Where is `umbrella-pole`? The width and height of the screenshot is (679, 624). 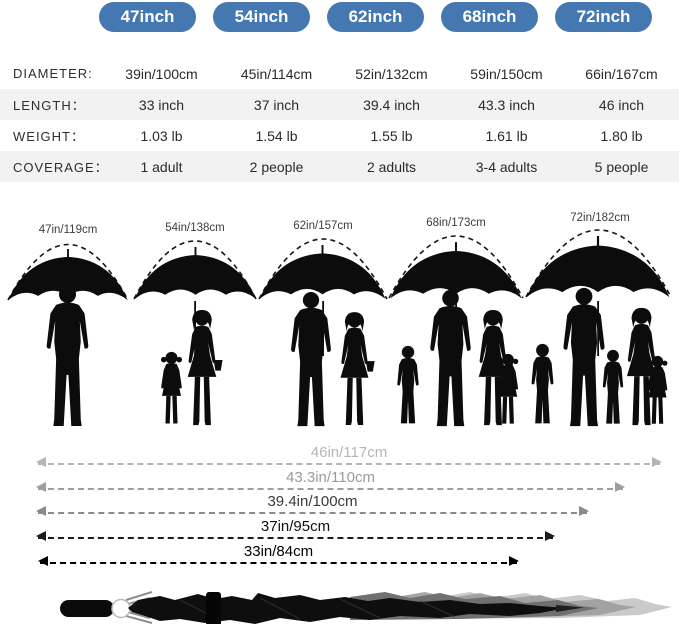
umbrella-pole is located at coordinates (323, 328).